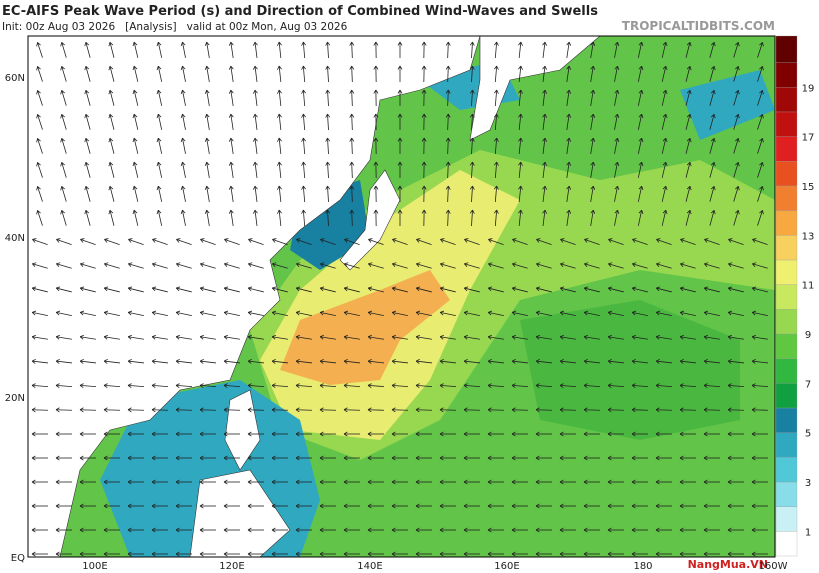  I want to click on land-japan, so click(370, 220).